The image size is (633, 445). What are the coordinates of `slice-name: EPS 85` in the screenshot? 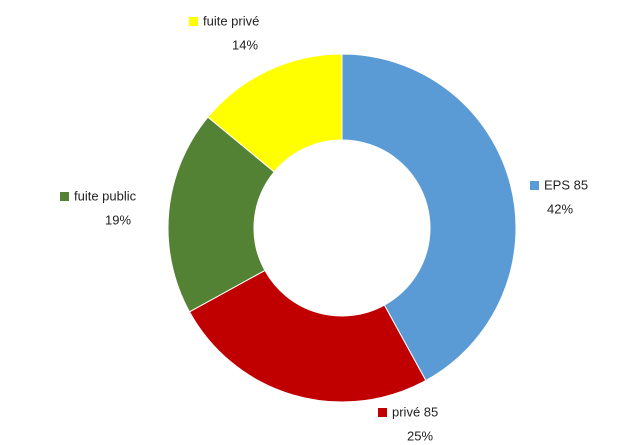 It's located at (566, 184).